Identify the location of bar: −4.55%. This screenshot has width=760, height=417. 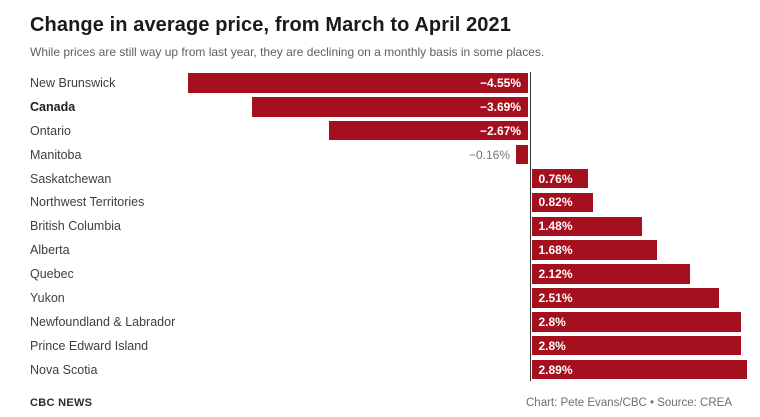
(358, 83).